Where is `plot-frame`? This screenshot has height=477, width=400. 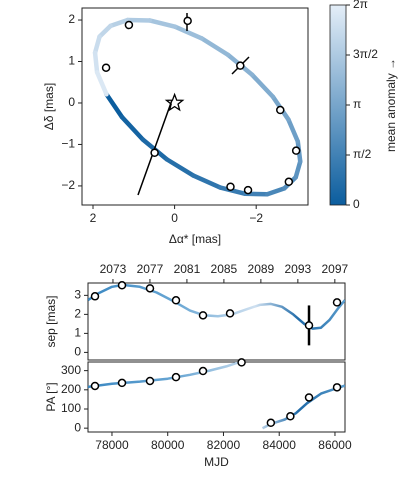 plot-frame is located at coordinates (216, 321).